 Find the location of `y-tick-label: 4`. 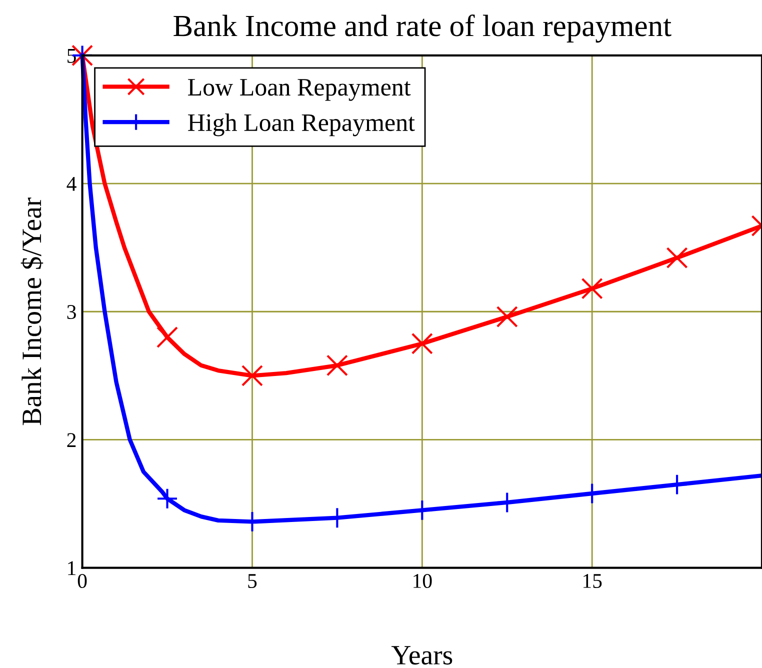

y-tick-label: 4 is located at coordinates (71, 184).